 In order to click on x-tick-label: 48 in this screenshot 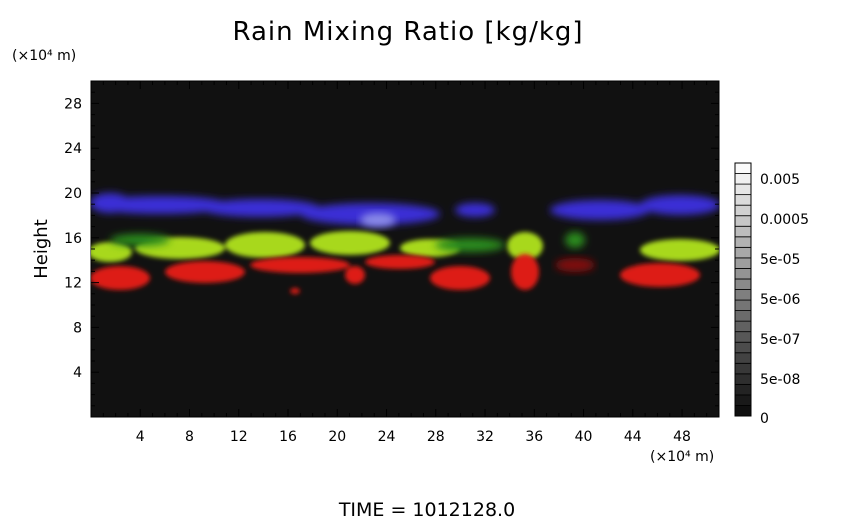, I will do `click(682, 437)`.